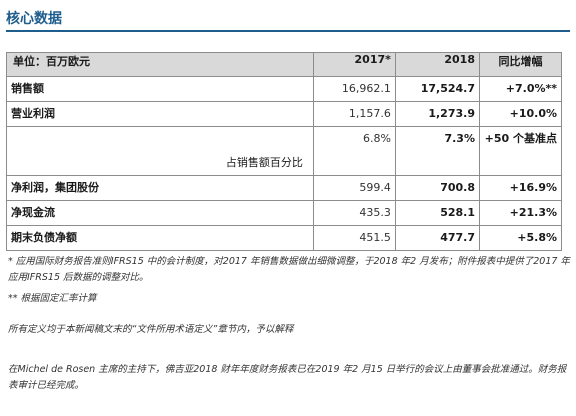 The width and height of the screenshot is (576, 416). I want to click on net-profit-2018: 700.8, so click(437, 188).